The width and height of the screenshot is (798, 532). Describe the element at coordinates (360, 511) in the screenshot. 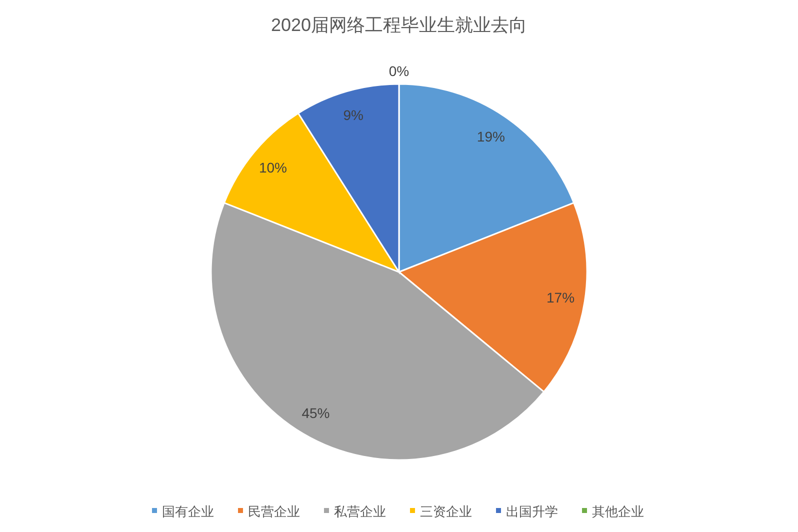

I see `legend-label: 私营企业` at that location.